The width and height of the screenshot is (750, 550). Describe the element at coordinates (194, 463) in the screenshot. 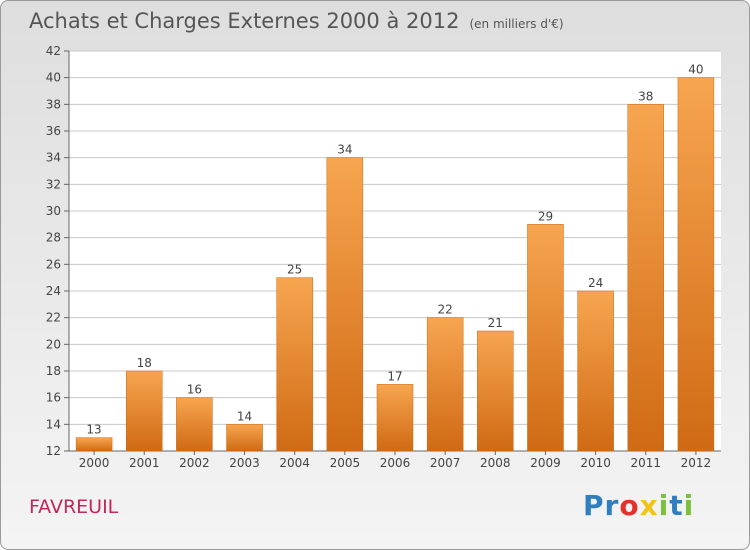

I see `x-tick-label: 2002` at that location.